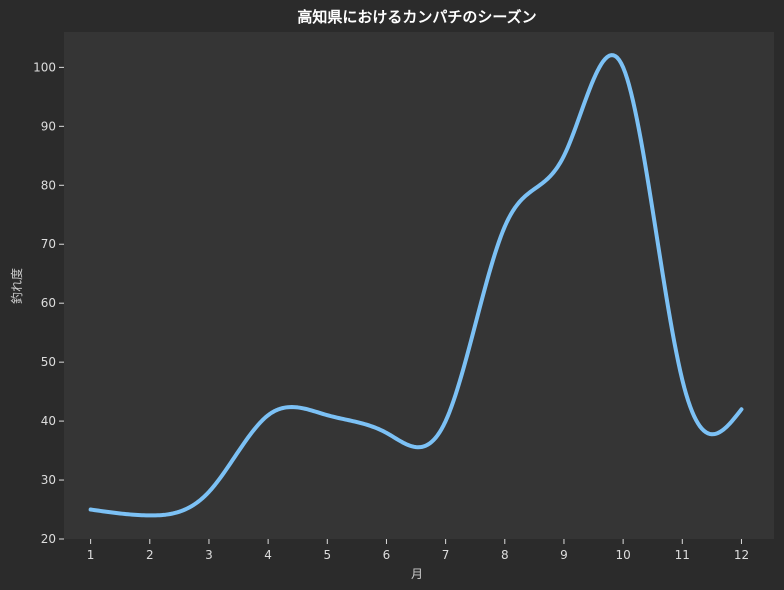 Image resolution: width=784 pixels, height=590 pixels. I want to click on y-tick-label: 80, so click(48, 185).